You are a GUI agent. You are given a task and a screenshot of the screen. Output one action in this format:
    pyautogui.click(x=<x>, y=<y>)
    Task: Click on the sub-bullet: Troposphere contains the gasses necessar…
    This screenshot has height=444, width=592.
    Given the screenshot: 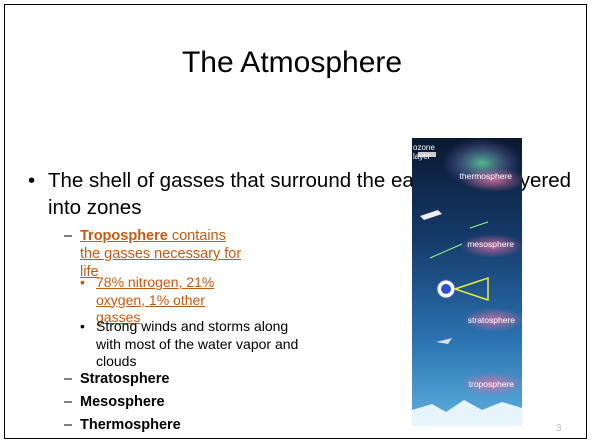 What is the action you would take?
    pyautogui.click(x=165, y=254)
    